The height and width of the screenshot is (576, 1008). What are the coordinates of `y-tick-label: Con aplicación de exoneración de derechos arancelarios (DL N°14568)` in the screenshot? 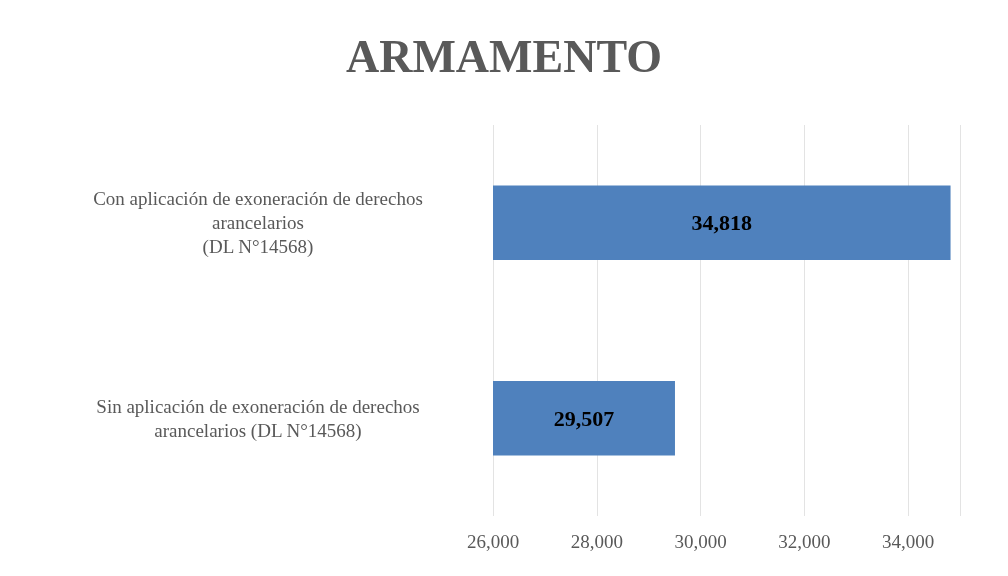 It's located at (258, 223).